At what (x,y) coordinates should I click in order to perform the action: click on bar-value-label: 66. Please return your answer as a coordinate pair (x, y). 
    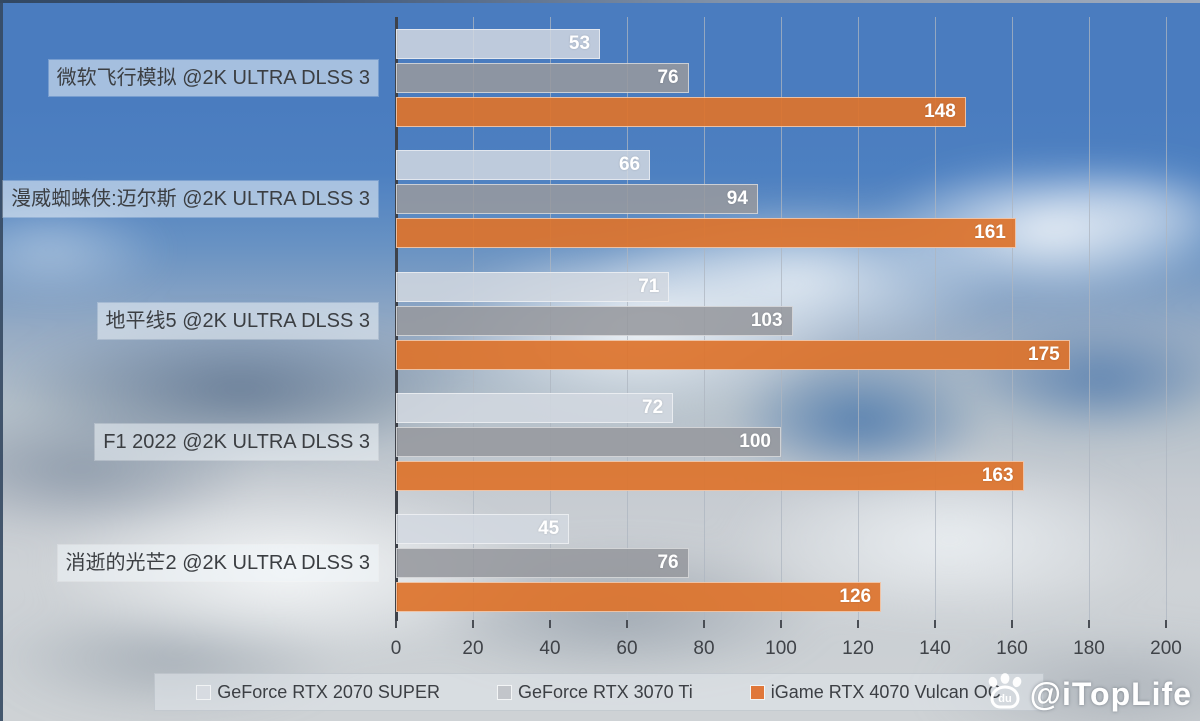
    Looking at the image, I should click on (629, 165).